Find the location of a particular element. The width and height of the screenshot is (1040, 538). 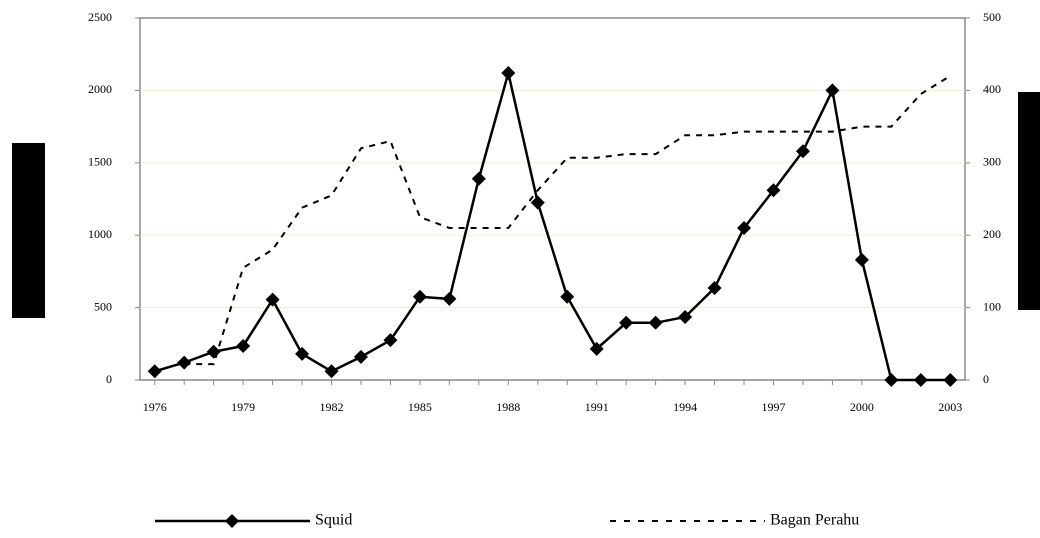

x-tick-label: 1991 is located at coordinates (597, 407).